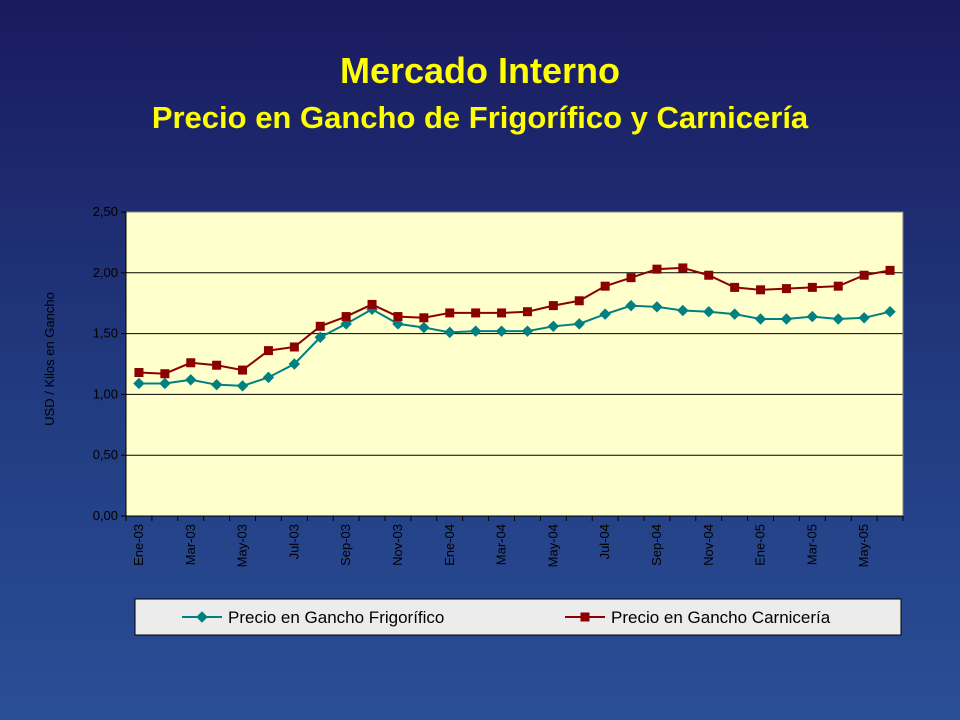 Image resolution: width=960 pixels, height=720 pixels. What do you see at coordinates (105, 515) in the screenshot?
I see `y-tick-label: 0,00` at bounding box center [105, 515].